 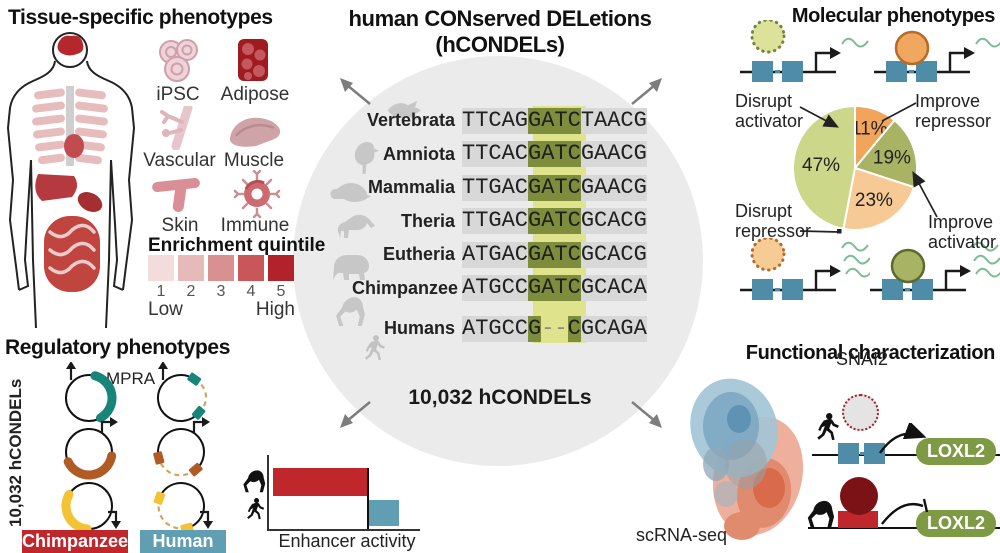 I want to click on repression-arrow, so click(x=905, y=511).